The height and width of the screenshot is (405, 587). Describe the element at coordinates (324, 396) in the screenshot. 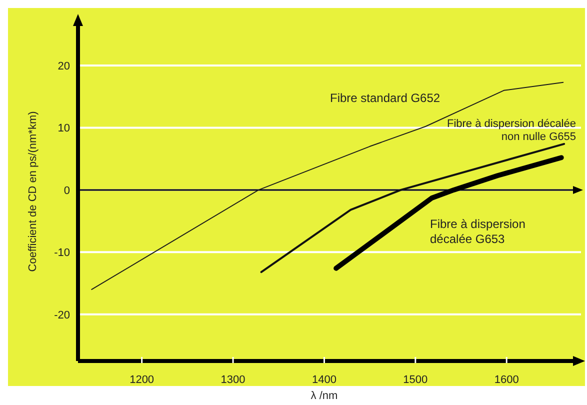

I see `x-axis-title: λ /nm` at that location.